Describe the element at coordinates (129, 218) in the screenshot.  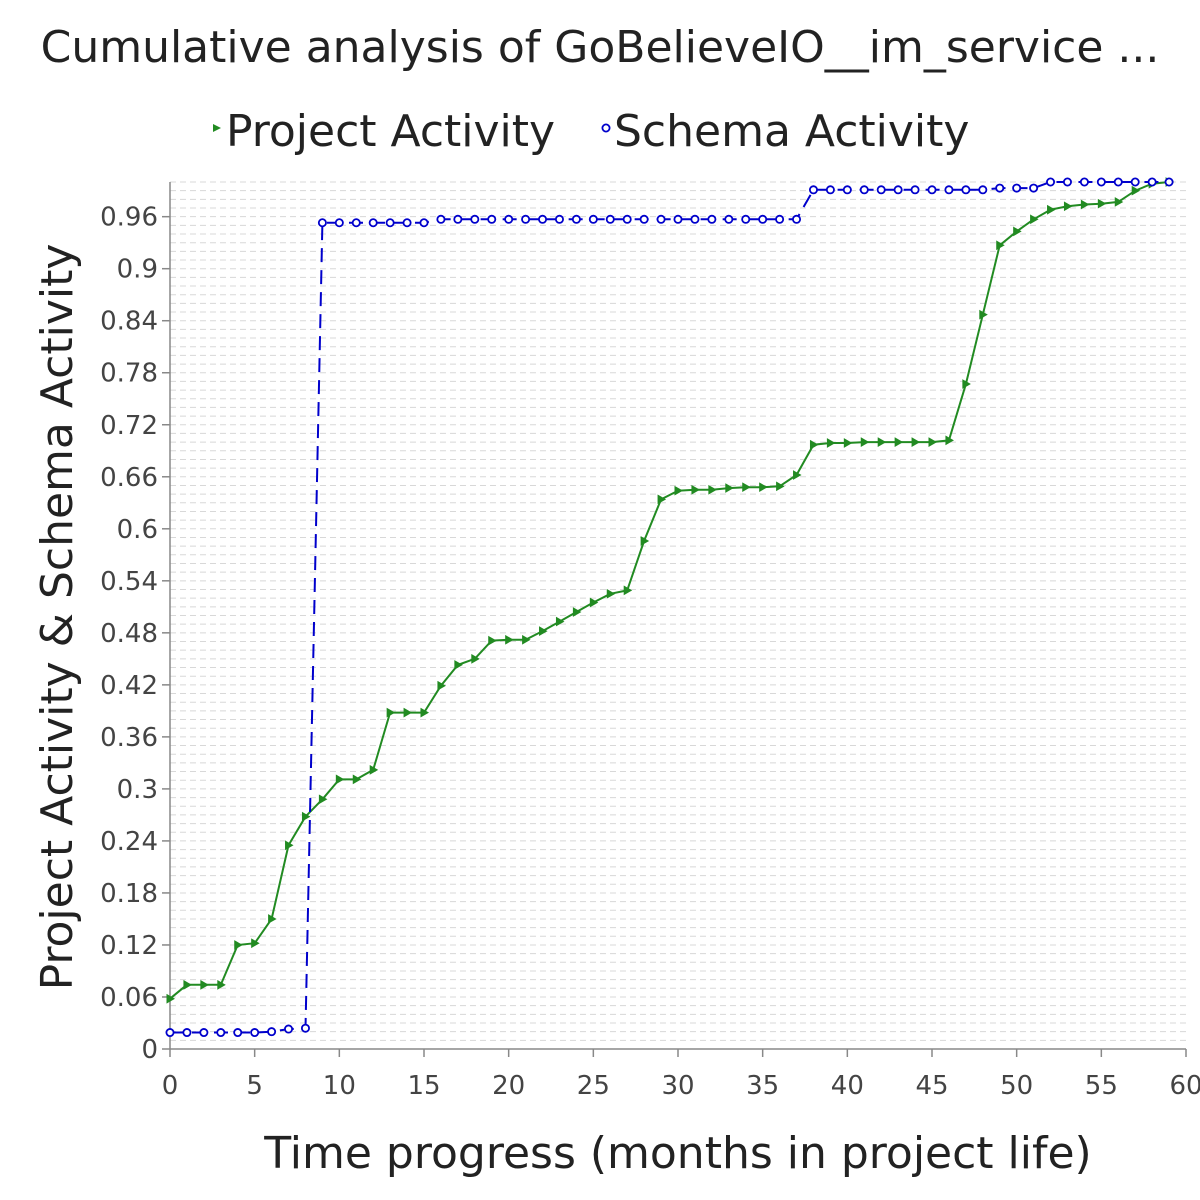
I see `y-tick-label: 0.96` at that location.